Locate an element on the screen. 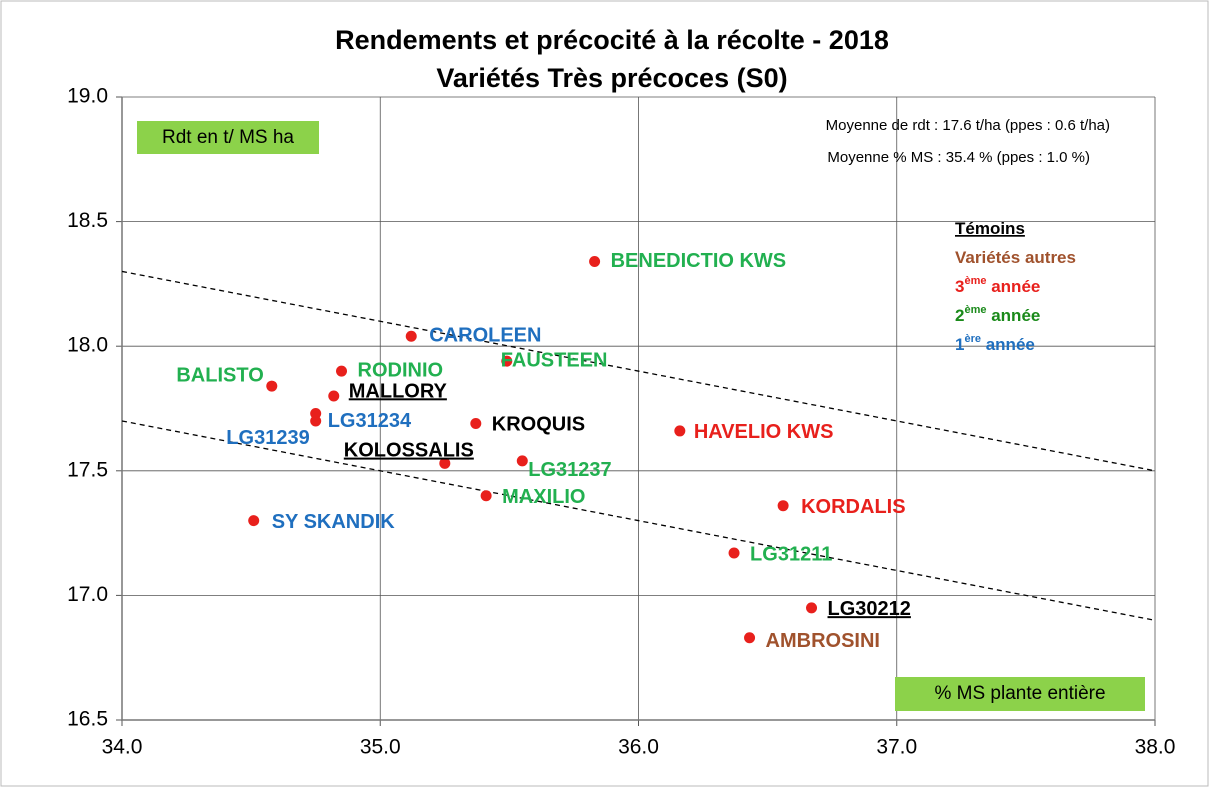 This screenshot has width=1209, height=787. legend-entry: 1ère année is located at coordinates (995, 344).